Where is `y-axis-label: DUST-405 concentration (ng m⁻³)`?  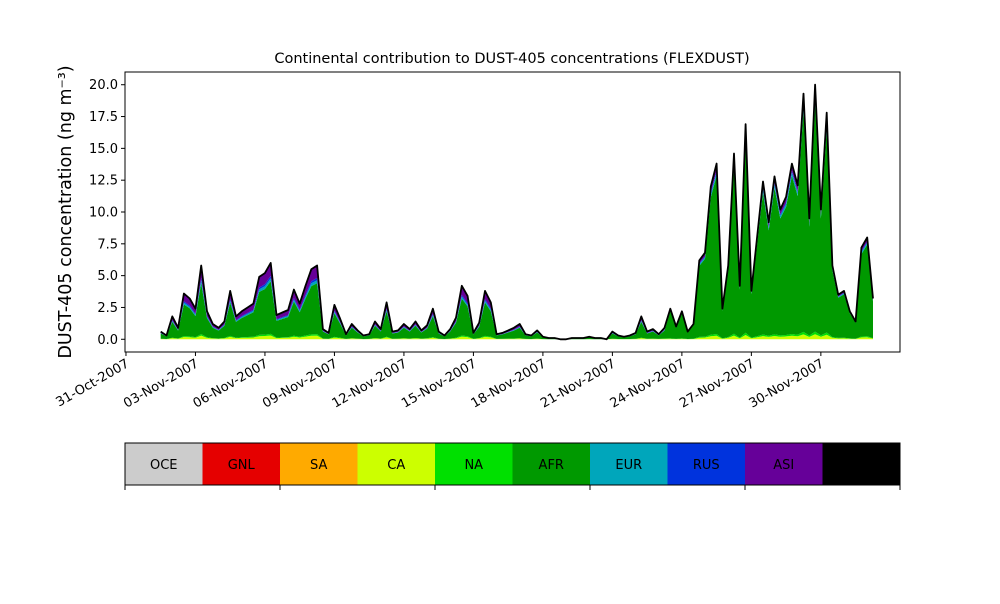 y-axis-label: DUST-405 concentration (ng m⁻³) is located at coordinates (66, 211).